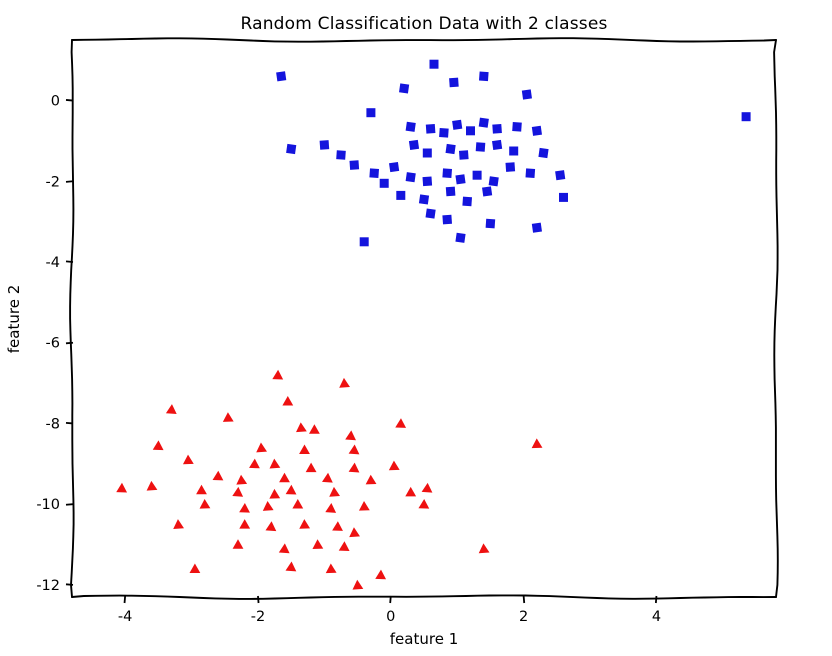  Describe the element at coordinates (776, 318) in the screenshot. I see `plot-frame-right` at that location.